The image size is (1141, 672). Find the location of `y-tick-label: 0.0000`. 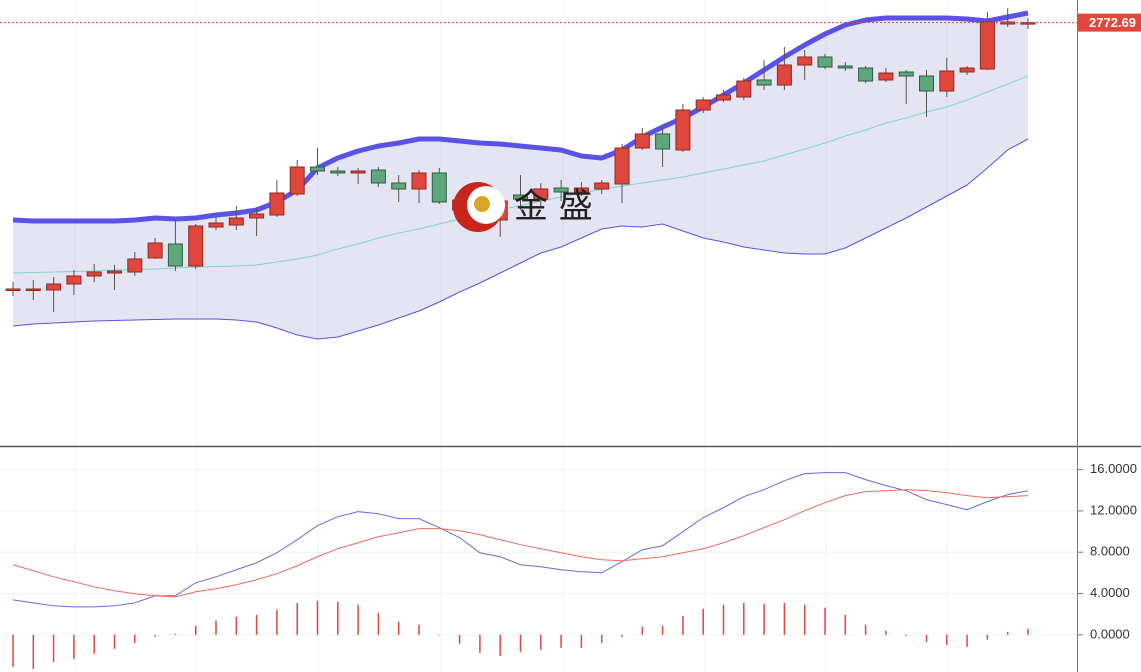

y-tick-label: 0.0000 is located at coordinates (1110, 633).